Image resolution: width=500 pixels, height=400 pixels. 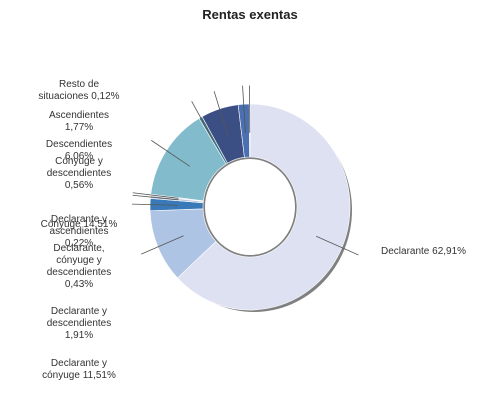 What do you see at coordinates (79, 173) in the screenshot?
I see `slice-label: Cónyuge y descendientes 0,56%` at bounding box center [79, 173].